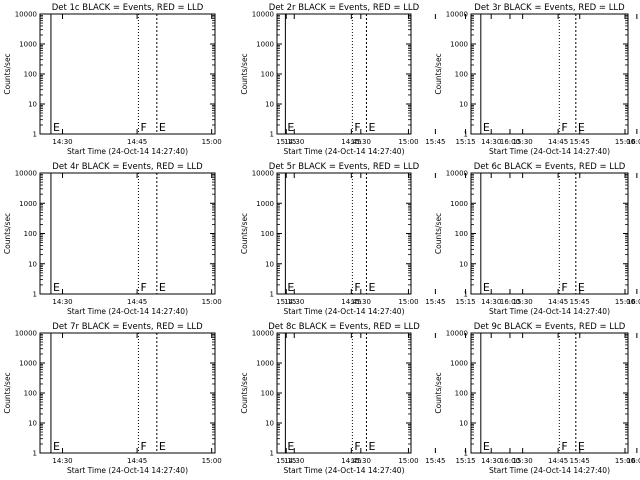 This screenshot has width=640, height=480. Describe the element at coordinates (344, 8) in the screenshot. I see `panel-title: Det 2r BLACK = Events, RED = LLD` at that location.